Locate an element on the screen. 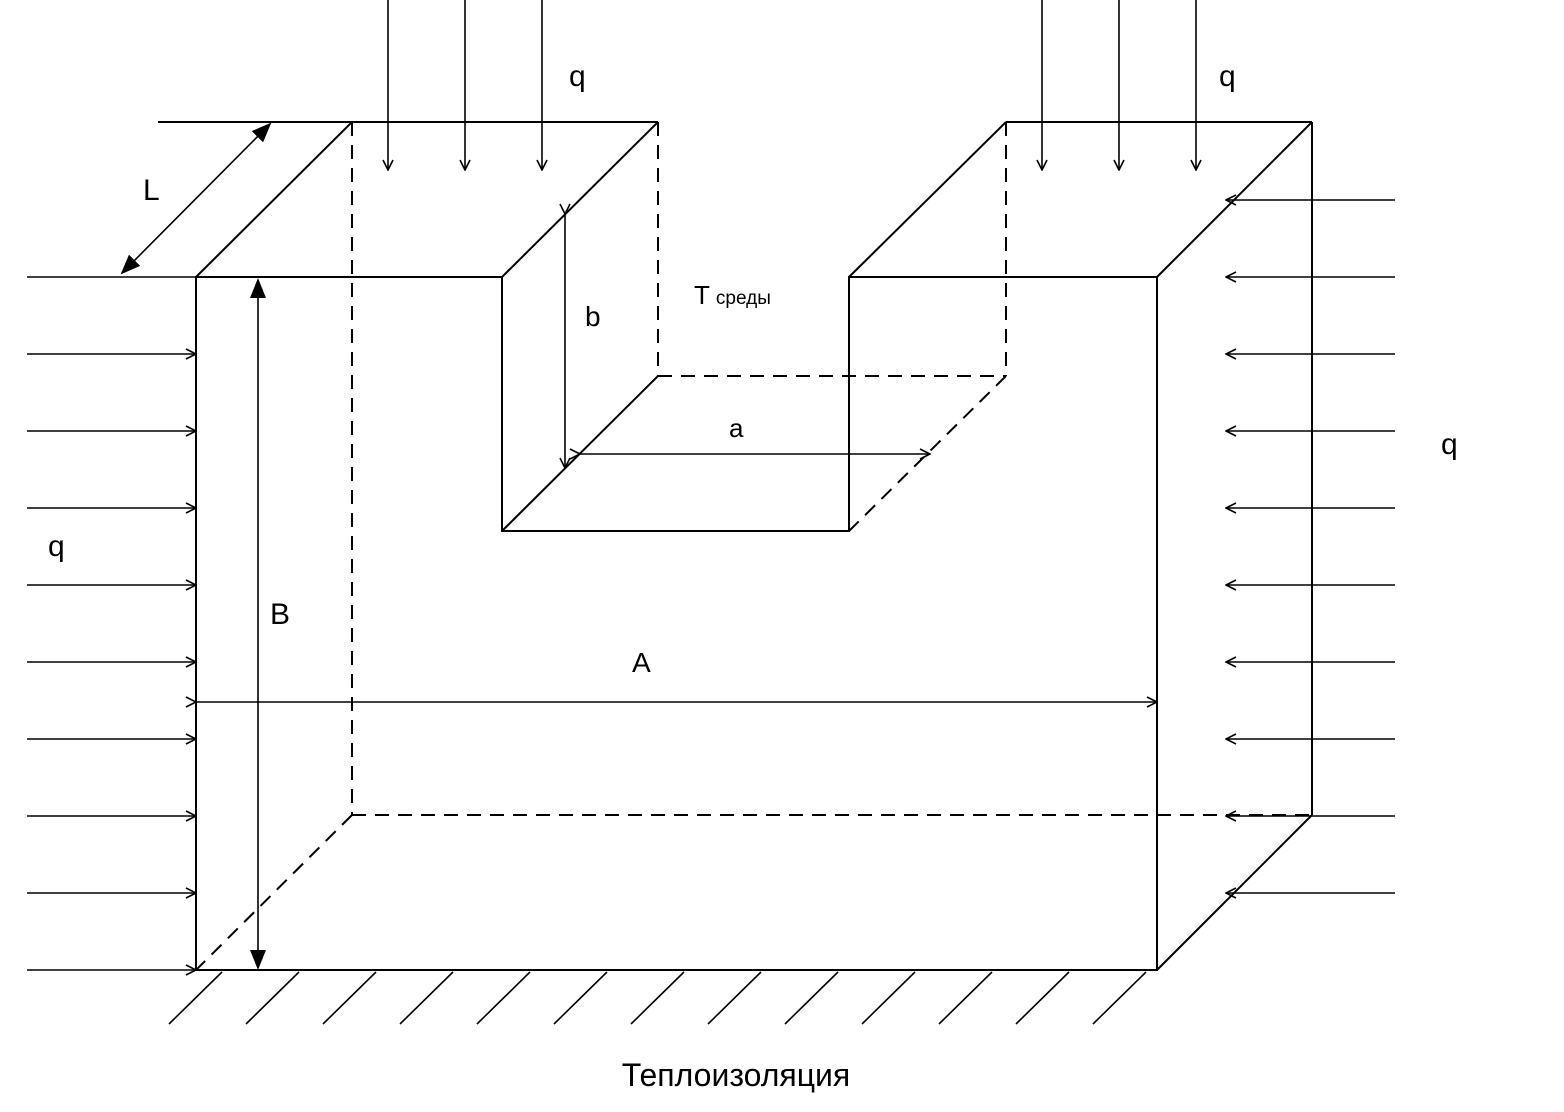  heat-flux-arrows-top-right is located at coordinates (1119, 85).